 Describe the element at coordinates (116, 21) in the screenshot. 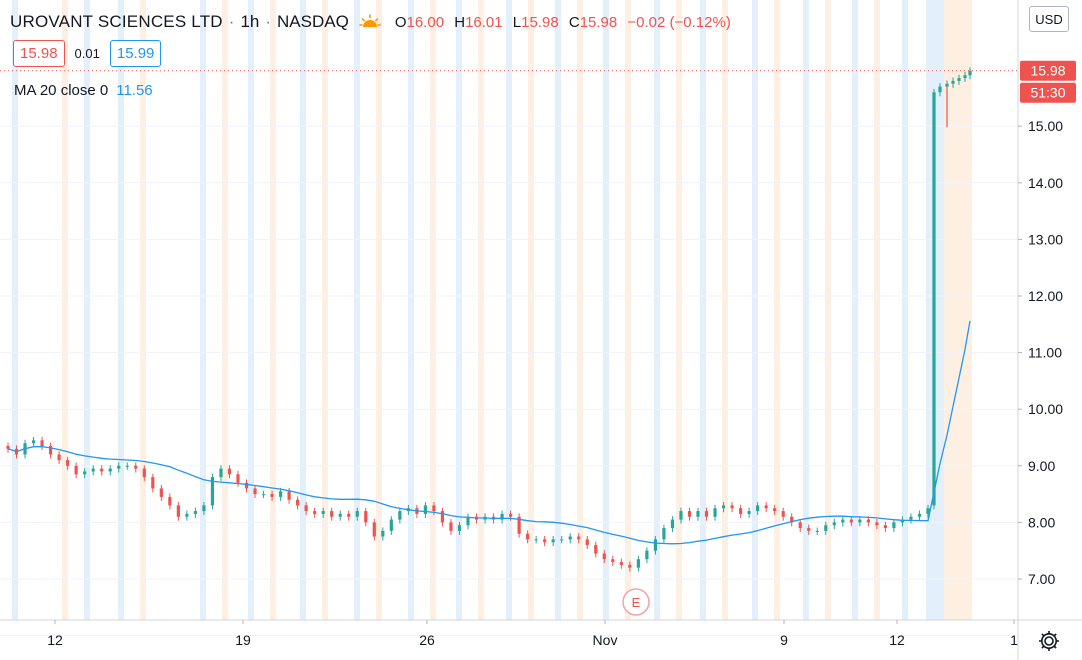

I see `symbol-name: UROVANT SCIENCES LTD` at that location.